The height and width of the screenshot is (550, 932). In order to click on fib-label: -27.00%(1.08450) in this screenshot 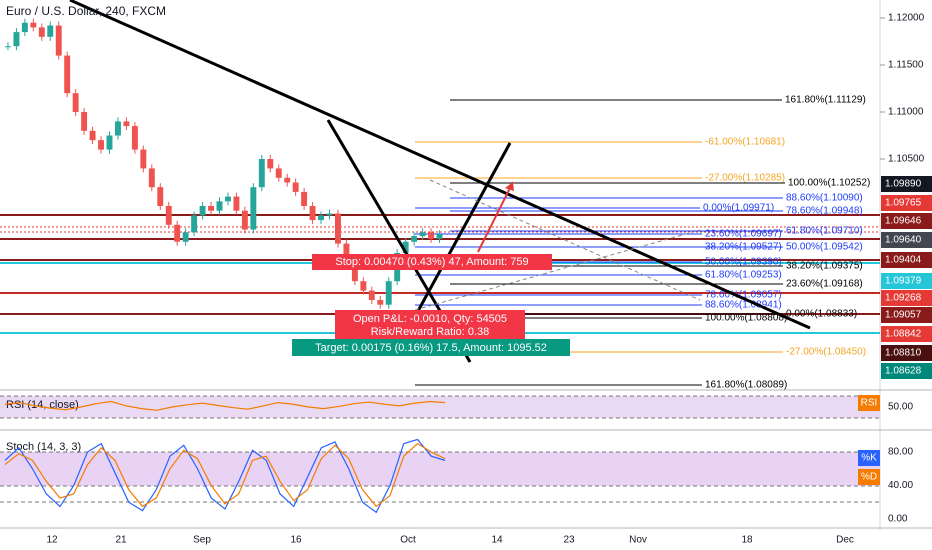, I will do `click(826, 352)`.